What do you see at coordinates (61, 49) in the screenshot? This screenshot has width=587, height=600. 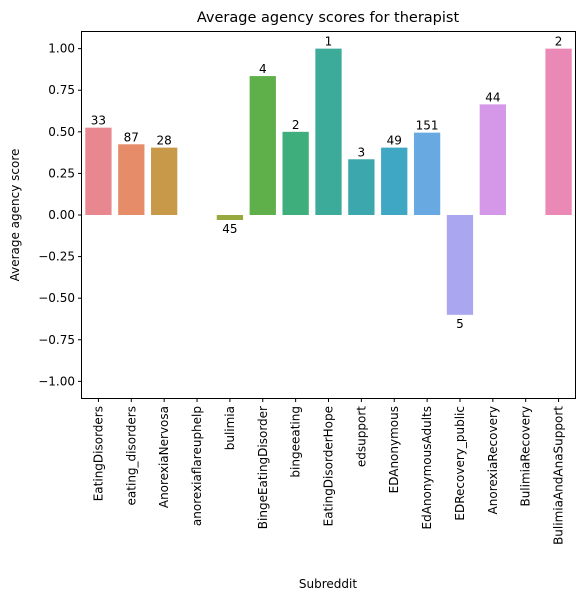 I see `y-tick-label: 1.00` at bounding box center [61, 49].